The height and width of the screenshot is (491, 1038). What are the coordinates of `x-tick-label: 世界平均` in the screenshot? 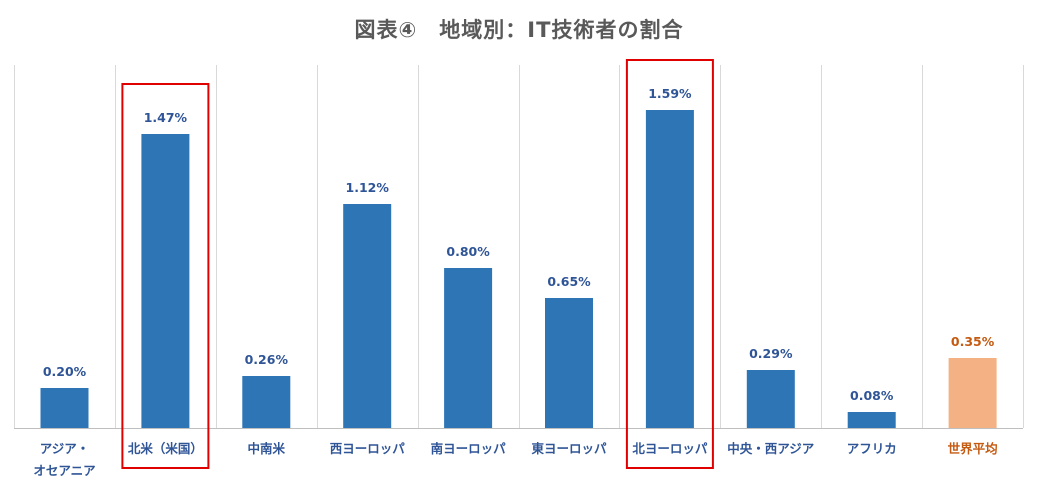 It's located at (973, 448).